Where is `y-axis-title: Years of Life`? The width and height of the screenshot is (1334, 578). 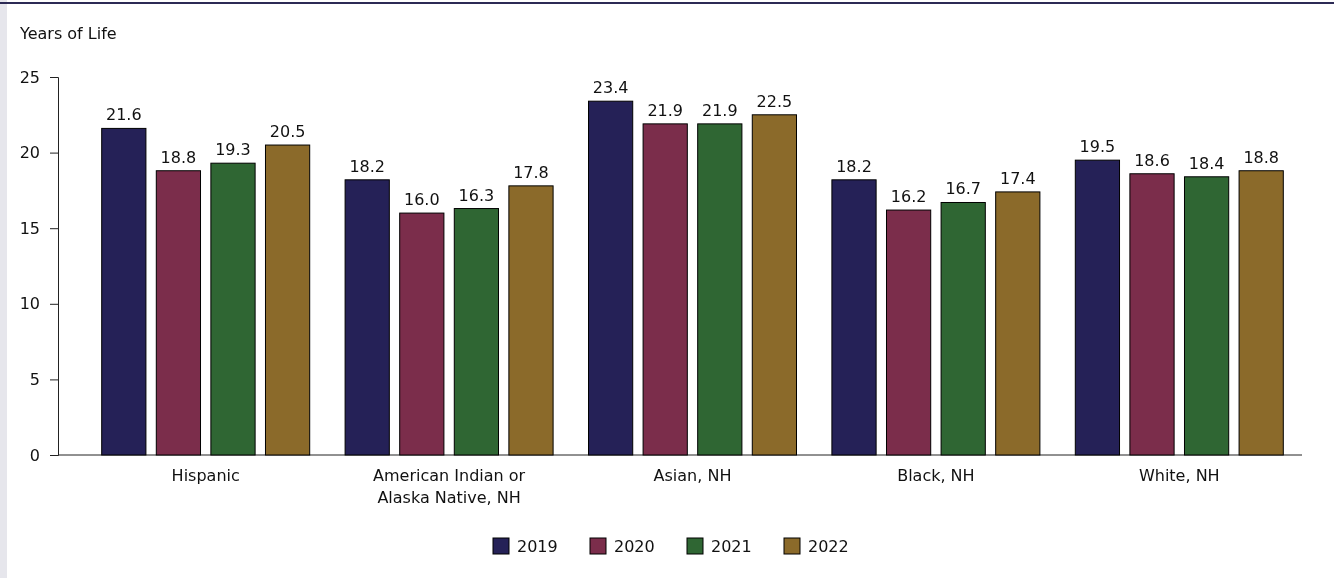 y-axis-title: Years of Life is located at coordinates (68, 33).